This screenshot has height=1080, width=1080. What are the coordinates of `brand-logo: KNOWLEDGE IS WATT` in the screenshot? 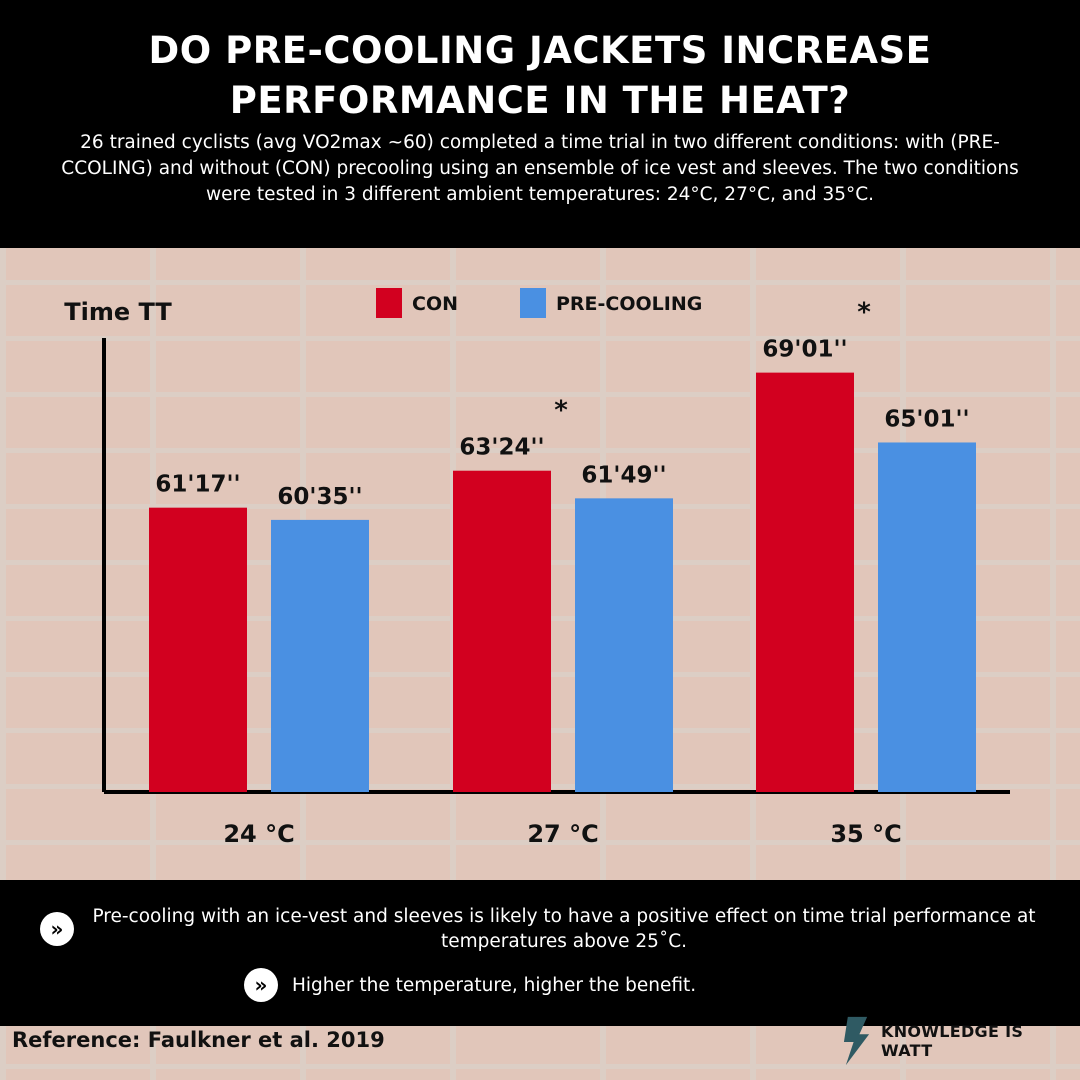 It's located at (958, 1041).